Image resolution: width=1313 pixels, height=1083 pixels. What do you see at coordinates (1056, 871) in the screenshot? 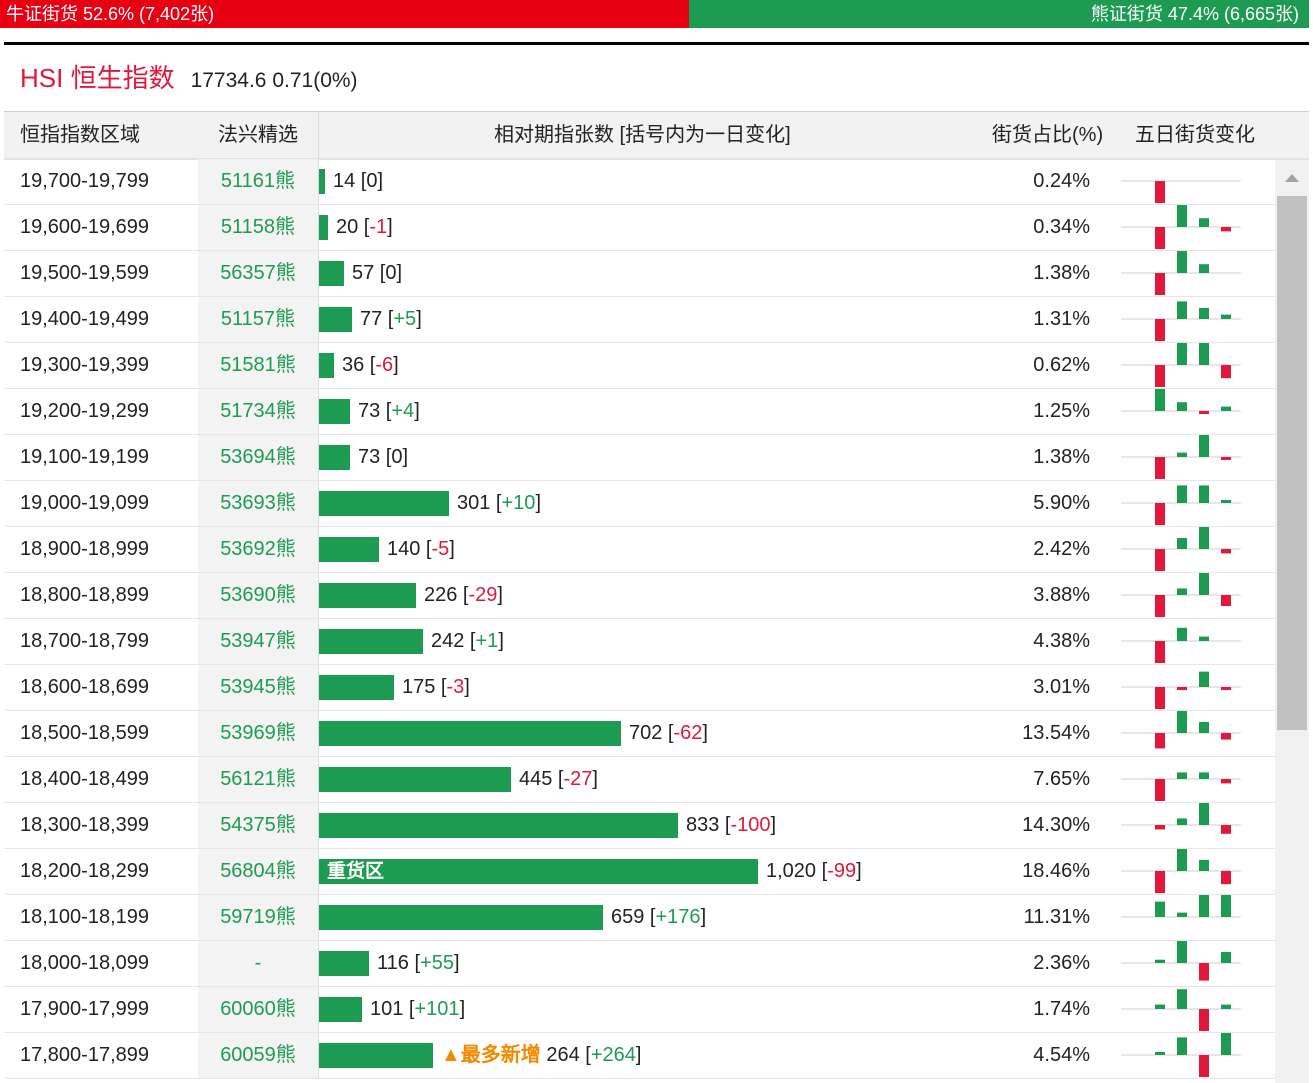
I see `street-share: 18.46%` at bounding box center [1056, 871].